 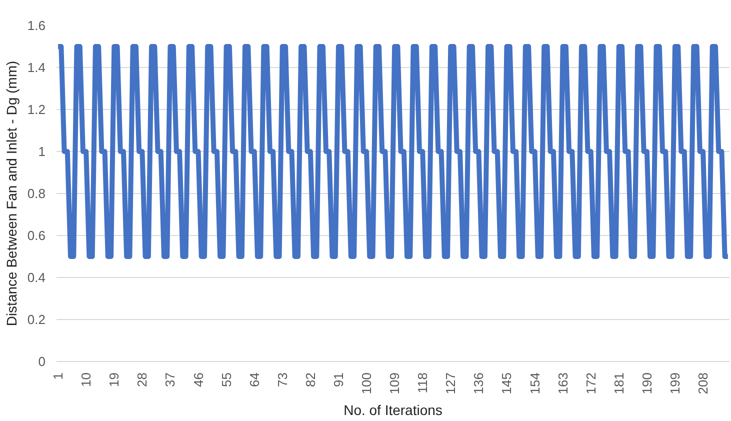 What do you see at coordinates (198, 379) in the screenshot?
I see `x-tick-label: 46` at bounding box center [198, 379].